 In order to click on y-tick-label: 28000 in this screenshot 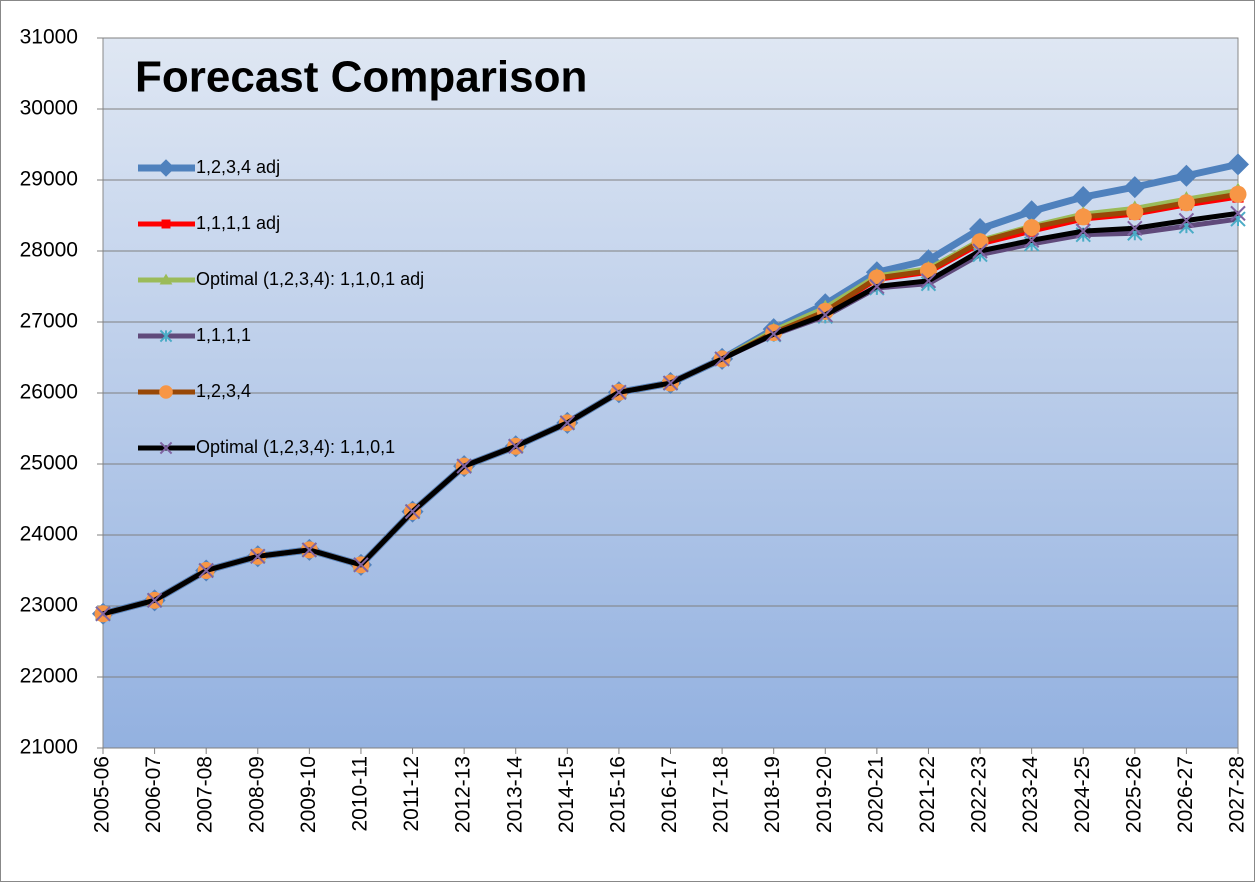, I will do `click(49, 250)`.